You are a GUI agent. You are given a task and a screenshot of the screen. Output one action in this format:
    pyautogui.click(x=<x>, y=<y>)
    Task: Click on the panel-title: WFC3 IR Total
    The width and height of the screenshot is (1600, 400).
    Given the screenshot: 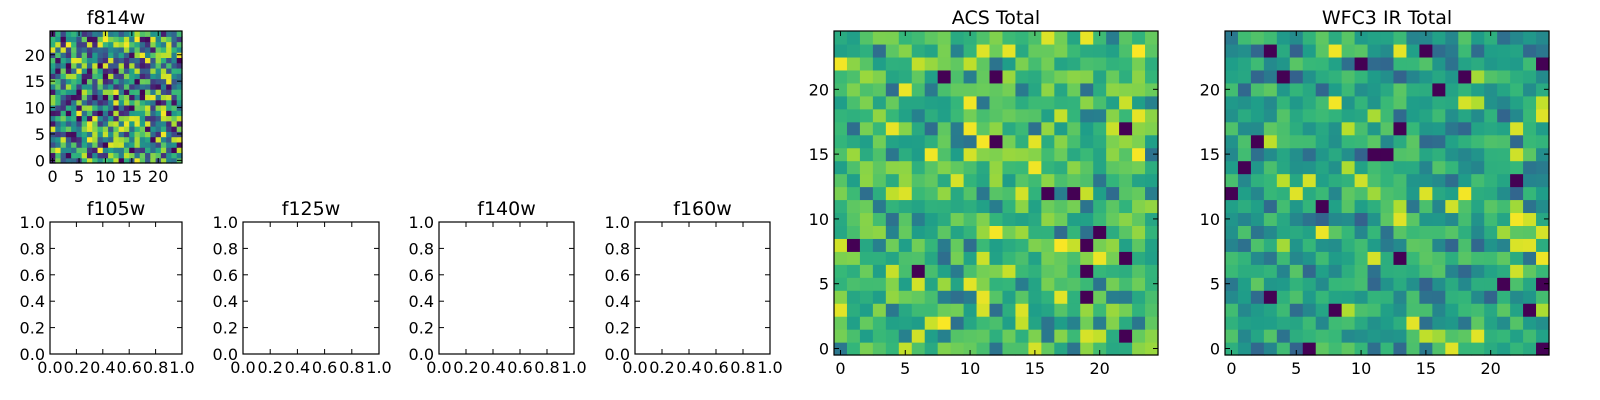 What is the action you would take?
    pyautogui.click(x=1387, y=18)
    